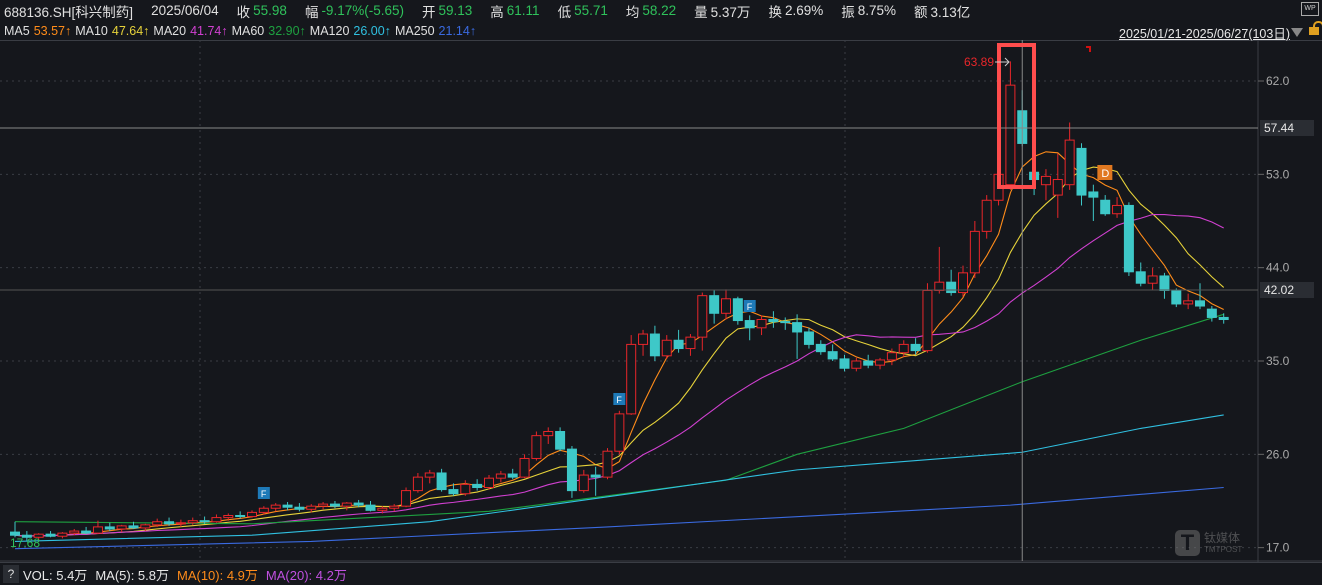 This screenshot has height=585, width=1322. I want to click on close-label: 收, so click(243, 12).